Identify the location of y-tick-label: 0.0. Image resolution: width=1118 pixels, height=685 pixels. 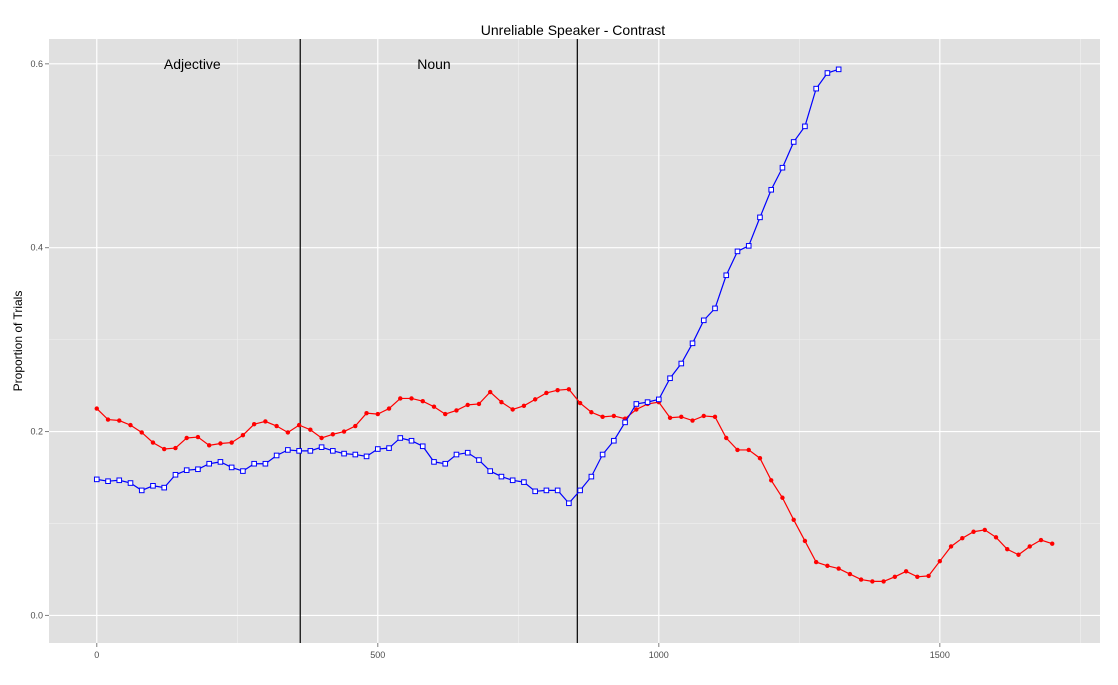
(36, 615).